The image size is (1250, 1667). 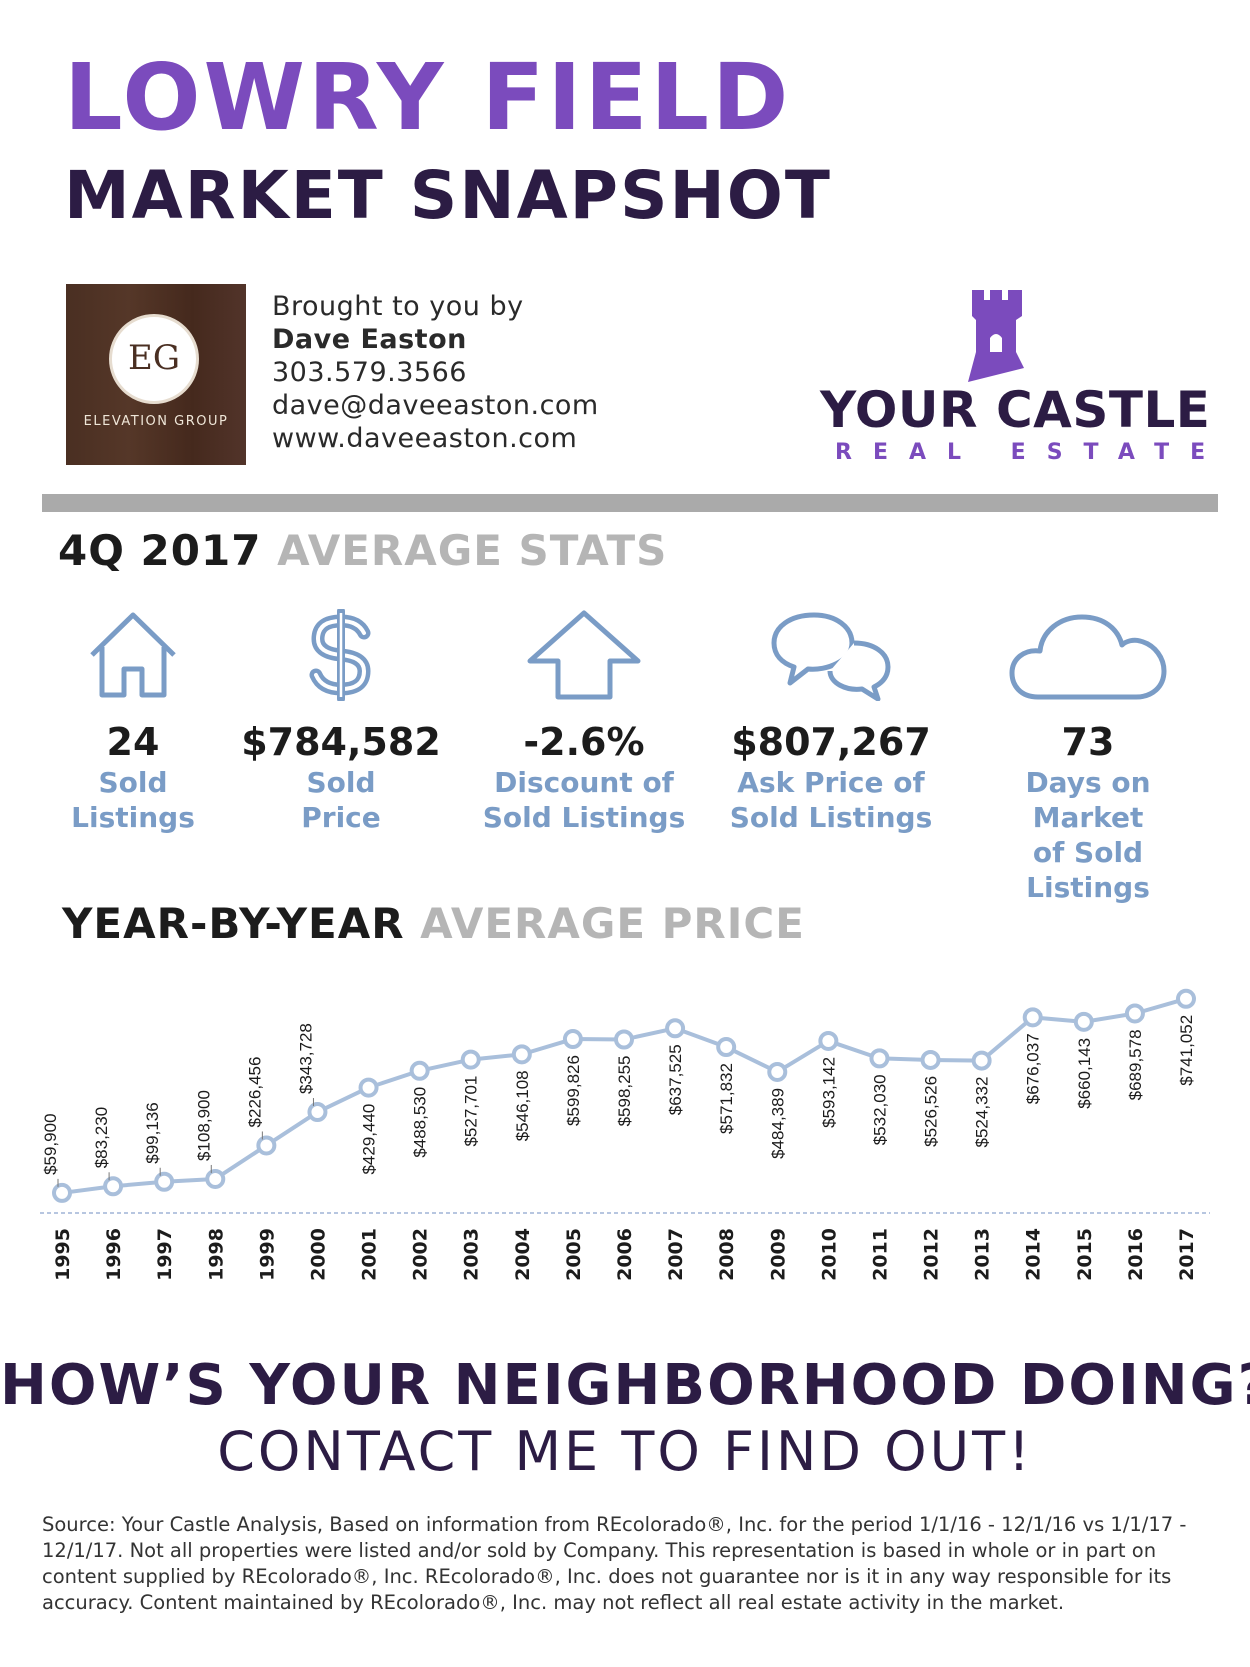 I want to click on stat-value: $807,267, so click(x=831, y=742).